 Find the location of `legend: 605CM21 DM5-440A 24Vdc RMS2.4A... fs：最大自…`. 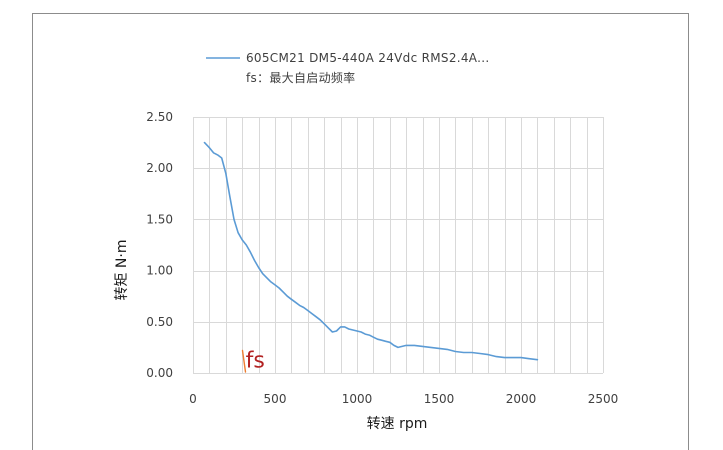

legend: 605CM21 DM5-440A 24Vdc RMS2.4A... fs：最大自… is located at coordinates (347, 68).